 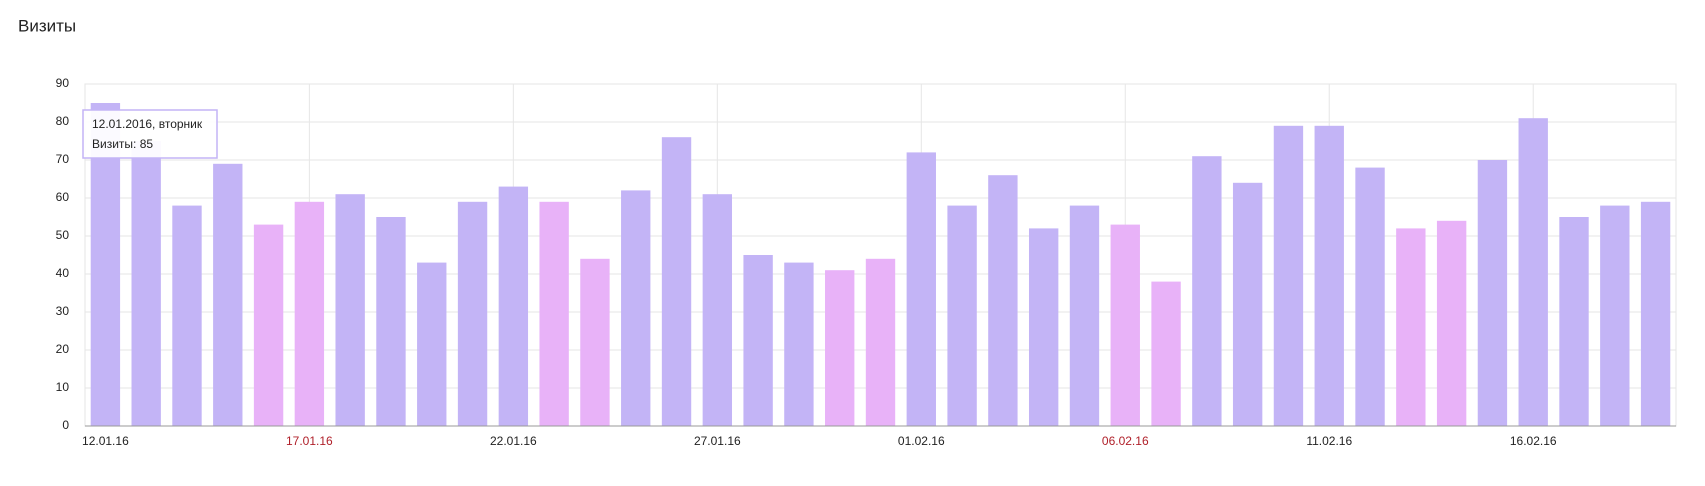 I want to click on tooltip-box, so click(x=150, y=134).